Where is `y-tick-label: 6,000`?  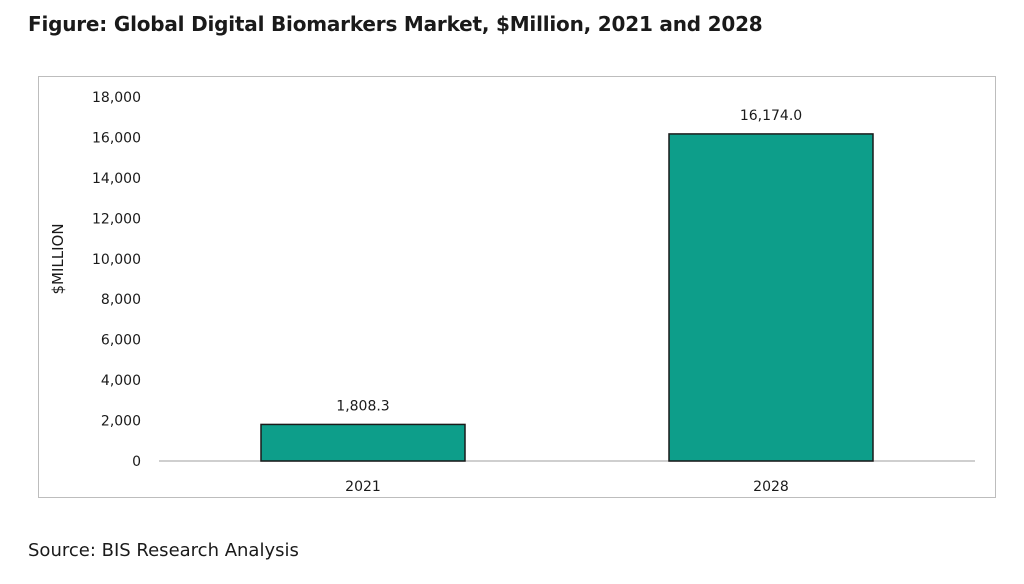 y-tick-label: 6,000 is located at coordinates (121, 341).